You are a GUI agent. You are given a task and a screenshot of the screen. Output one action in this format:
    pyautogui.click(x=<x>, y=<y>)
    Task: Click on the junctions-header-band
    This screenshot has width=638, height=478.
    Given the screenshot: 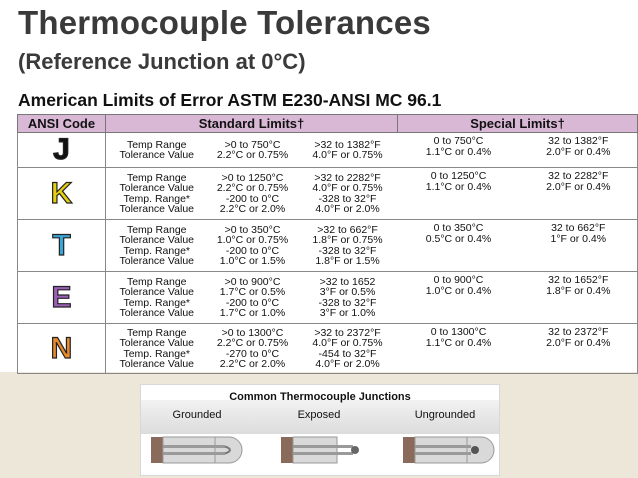 What is the action you would take?
    pyautogui.click(x=320, y=417)
    